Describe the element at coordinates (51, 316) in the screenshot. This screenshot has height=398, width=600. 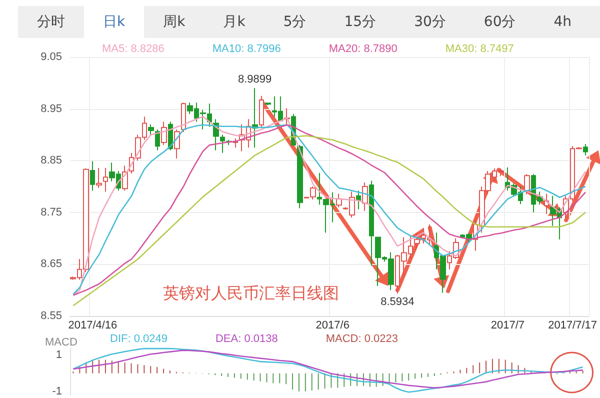
I see `y-tick-label: 8.55` at that location.